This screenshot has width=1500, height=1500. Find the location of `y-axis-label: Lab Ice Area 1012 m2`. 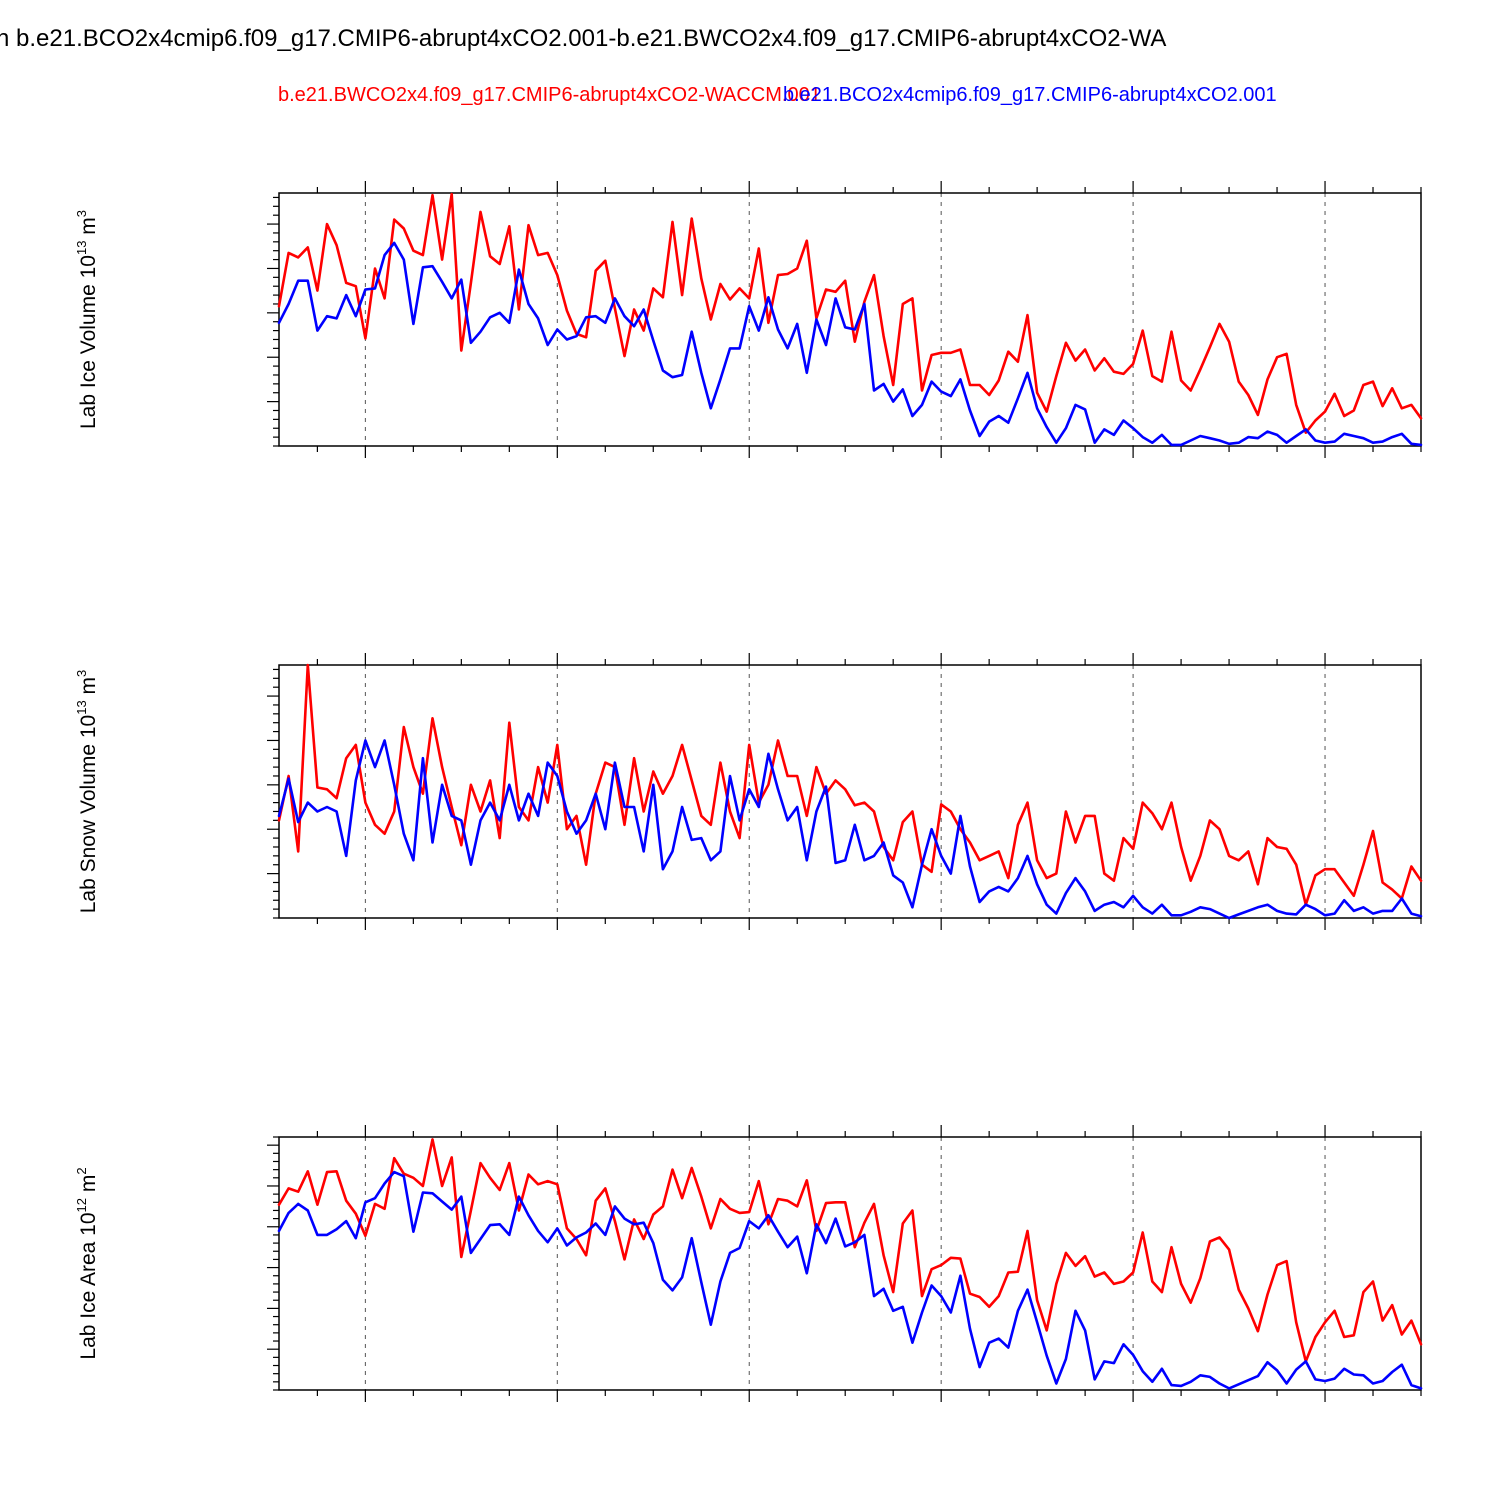

y-axis-label: Lab Ice Area 1012 m2 is located at coordinates (87, 1263).